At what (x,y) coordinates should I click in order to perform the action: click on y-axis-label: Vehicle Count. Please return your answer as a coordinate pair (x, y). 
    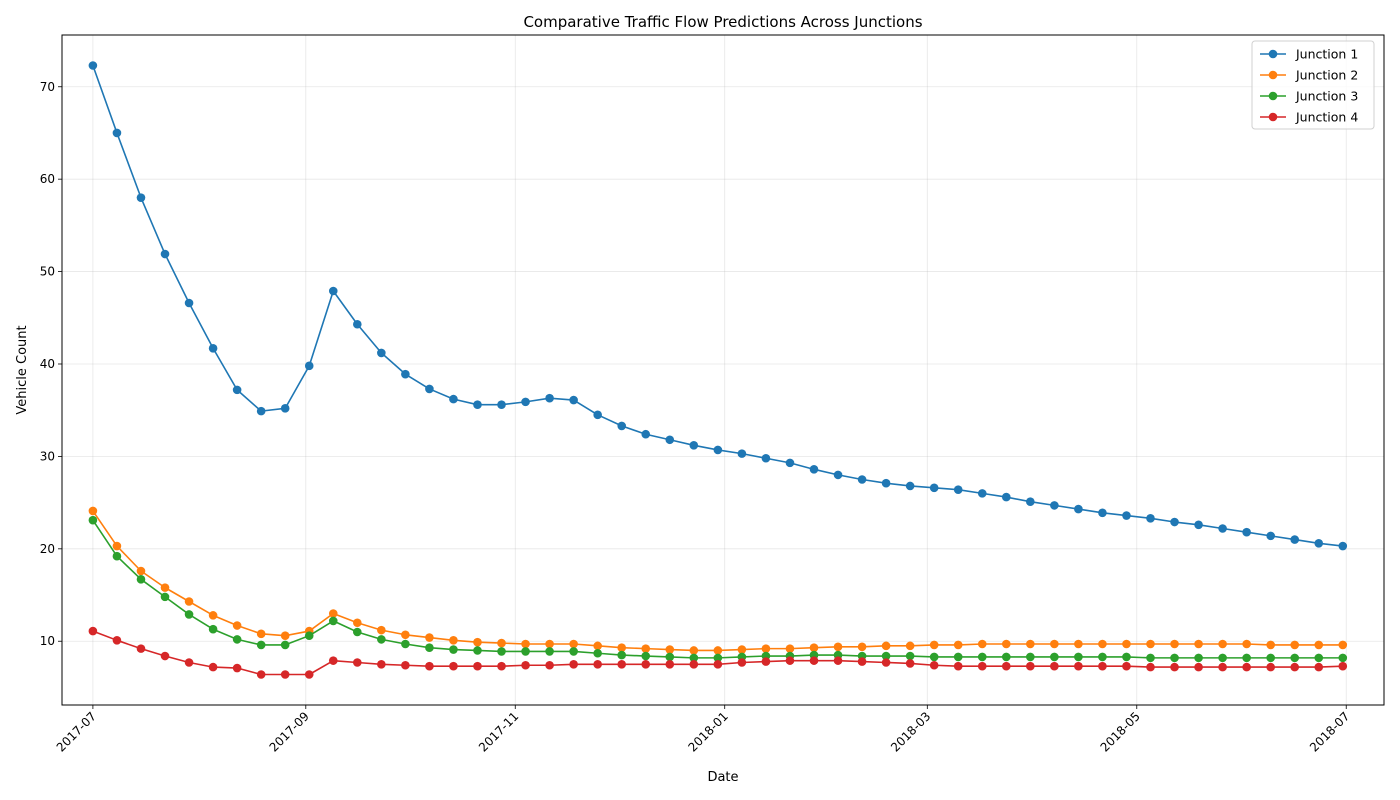
    Looking at the image, I should click on (22, 369).